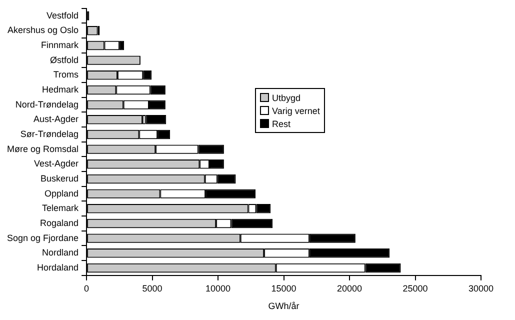 This screenshot has height=320, width=515. Describe the element at coordinates (281, 123) in the screenshot. I see `legend-label: Rest` at that location.